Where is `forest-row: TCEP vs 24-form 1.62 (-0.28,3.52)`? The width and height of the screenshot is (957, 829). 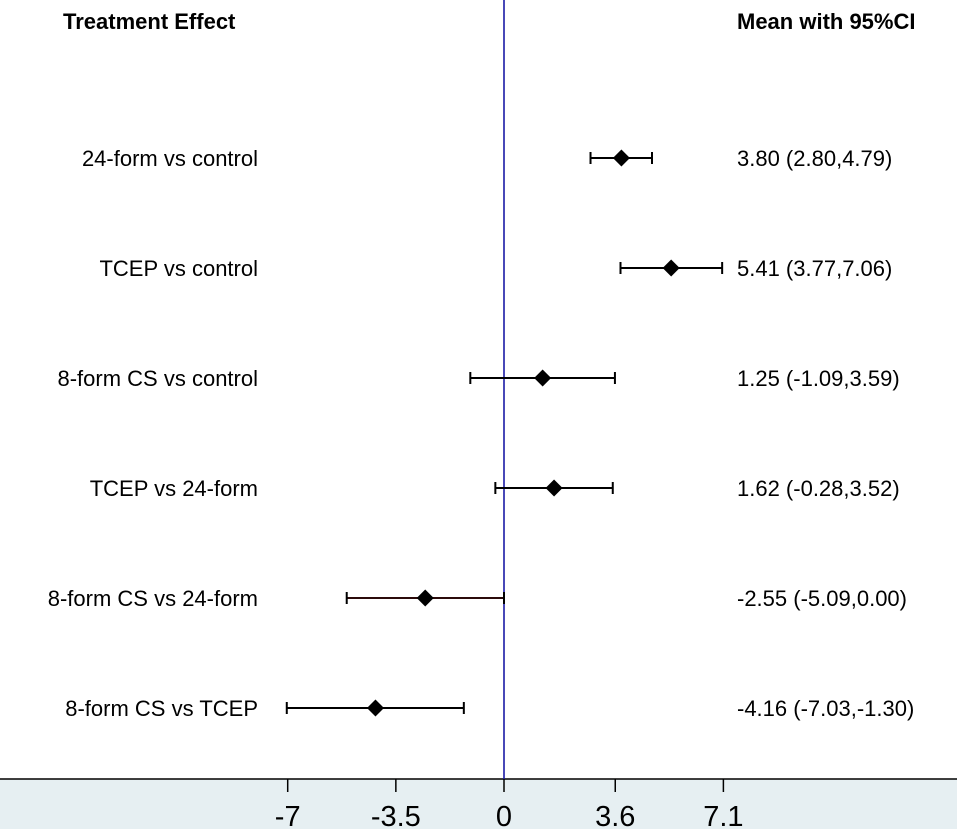 forest-row: TCEP vs 24-form 1.62 (-0.28,3.52) is located at coordinates (495, 488).